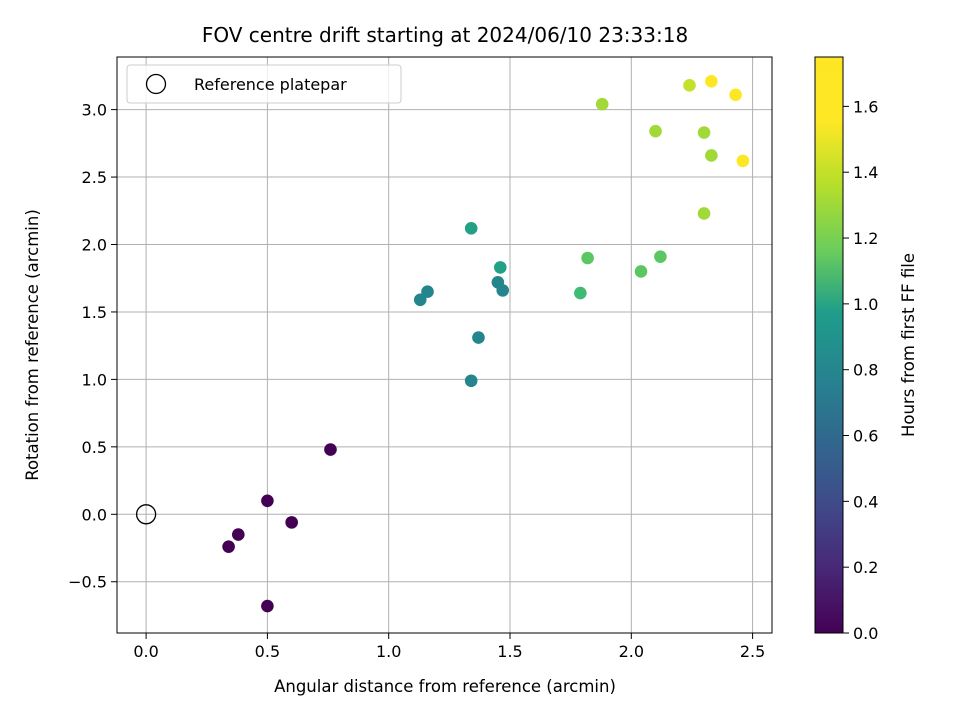 The image size is (960, 720). Describe the element at coordinates (92, 346) in the screenshot. I see `y-axis-ticks: −0.5 0.0 0.5 1.0 1.5 2.0 2.5 3.0` at that location.